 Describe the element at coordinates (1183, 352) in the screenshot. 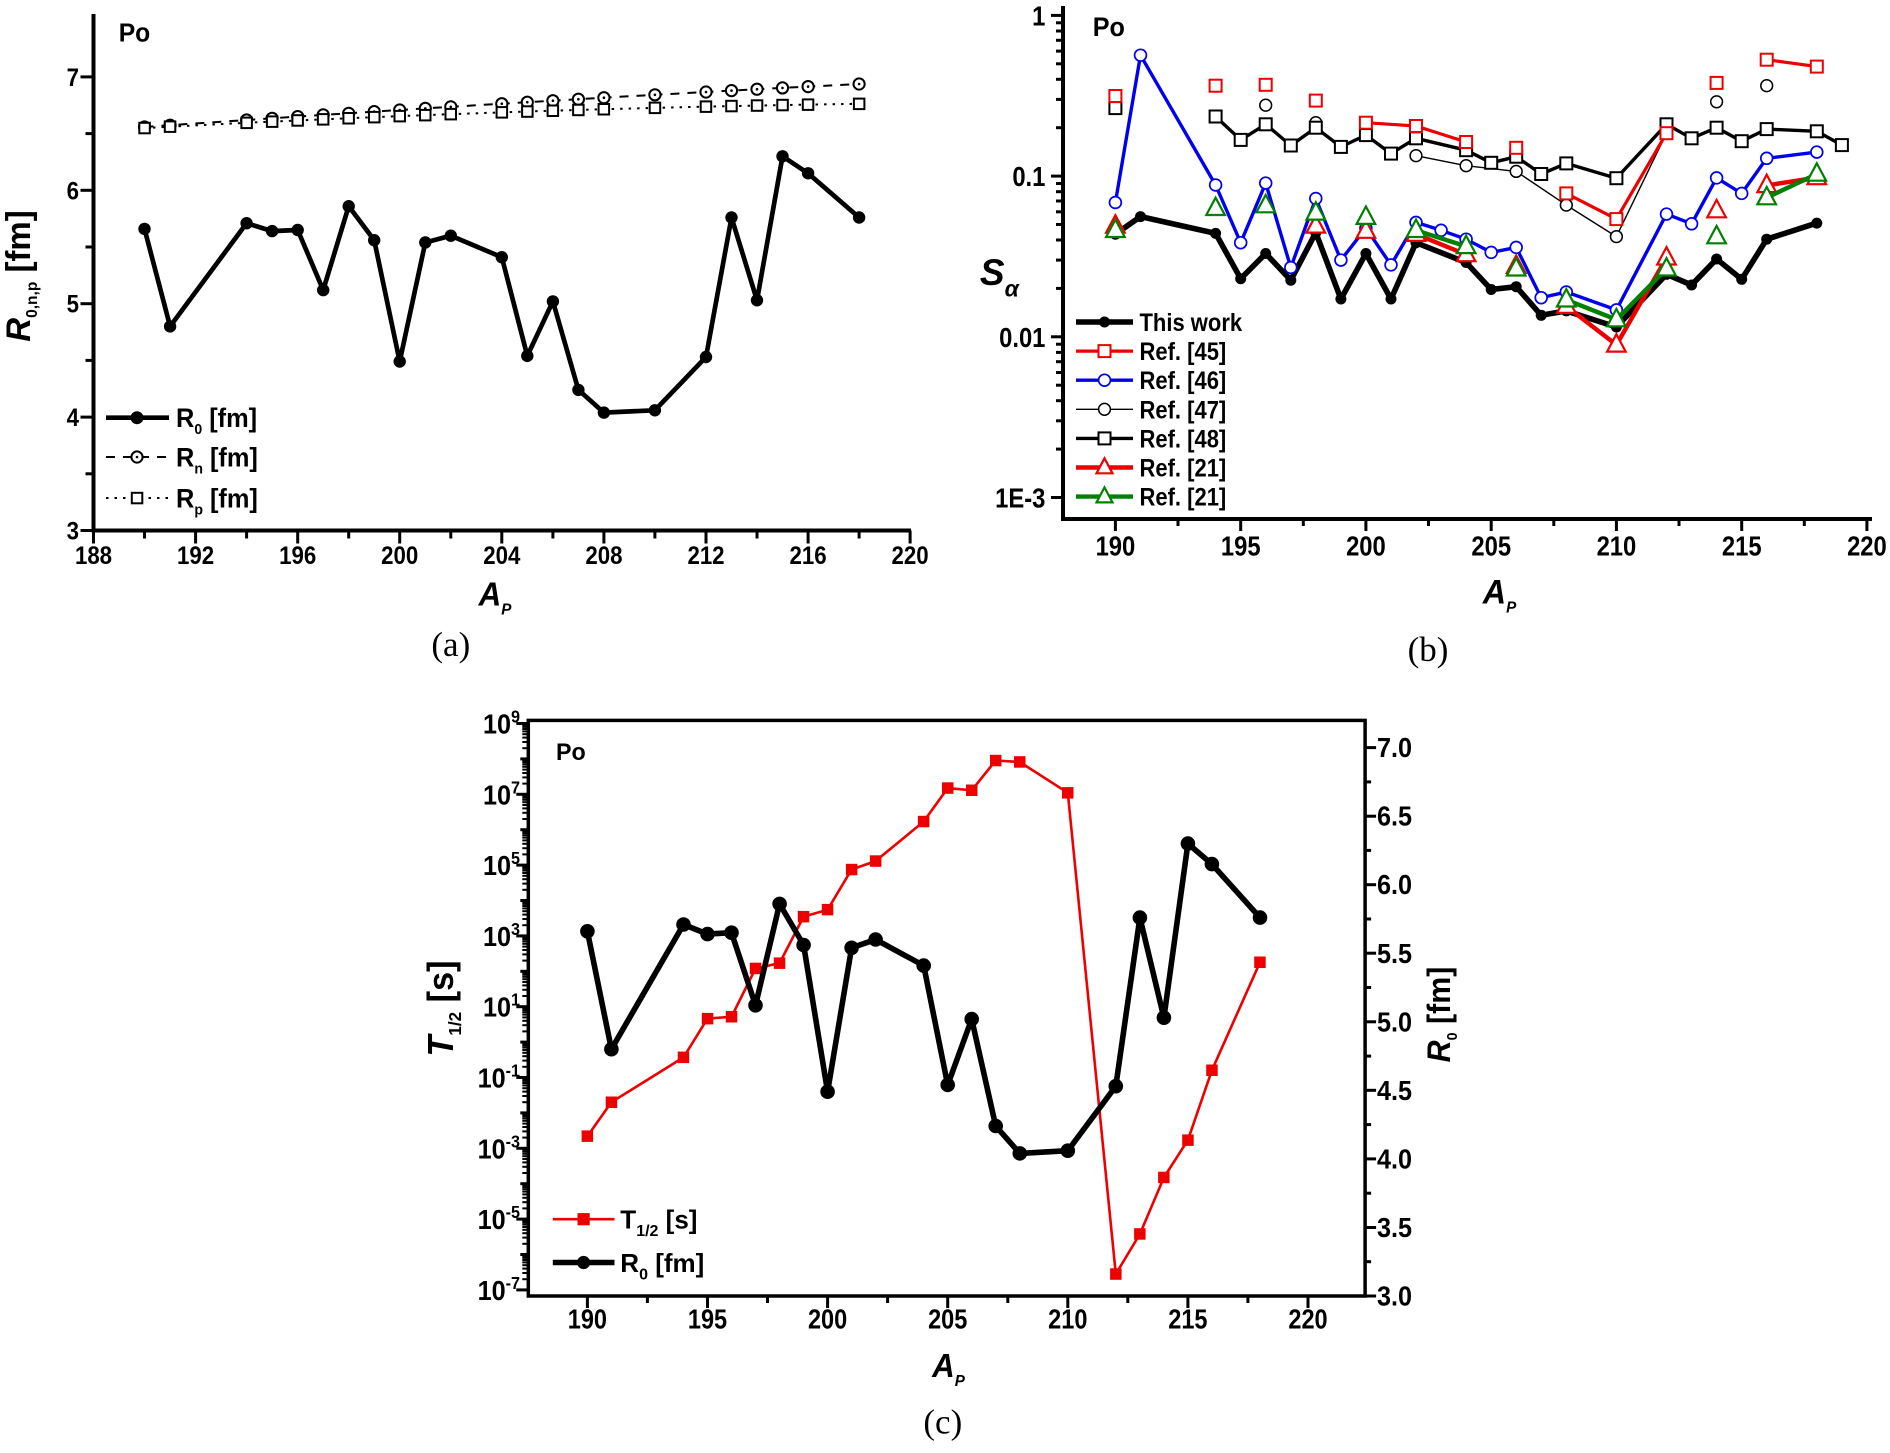

I see `svg-text: Ref. [45]` at that location.